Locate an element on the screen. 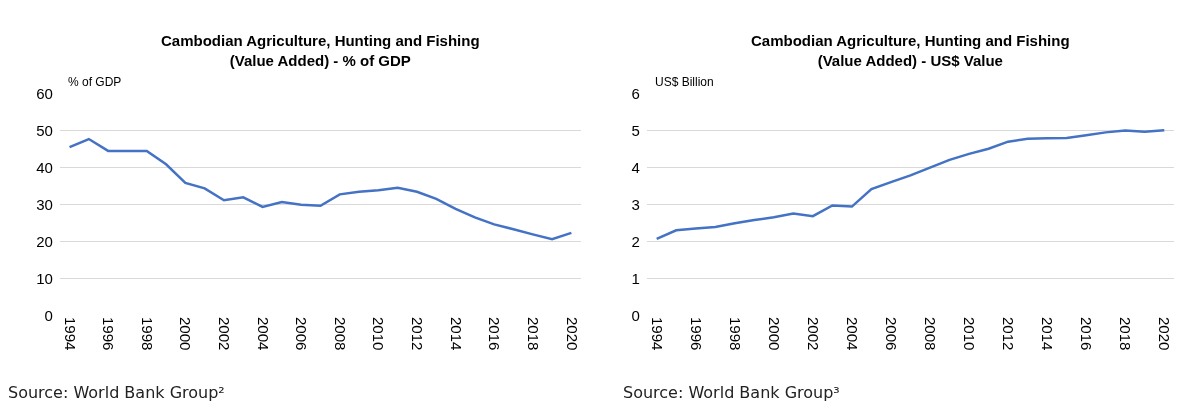 The width and height of the screenshot is (1198, 419). y-tick-label: 1 is located at coordinates (635, 279).